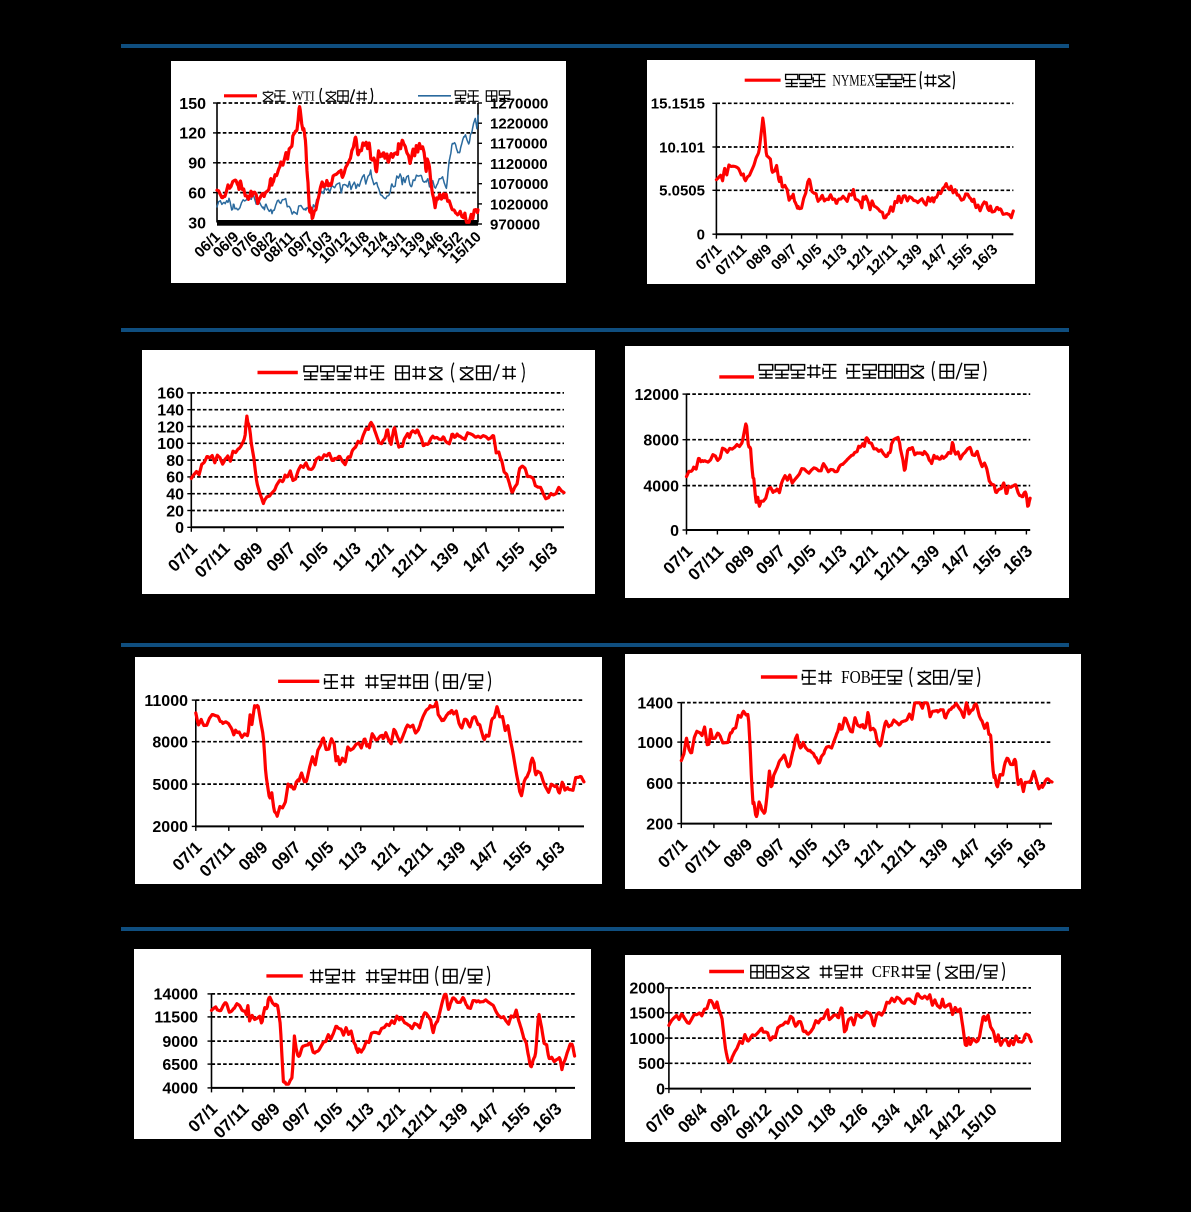 The width and height of the screenshot is (1191, 1212). Describe the element at coordinates (175, 461) in the screenshot. I see `svg-text: 80` at that location.